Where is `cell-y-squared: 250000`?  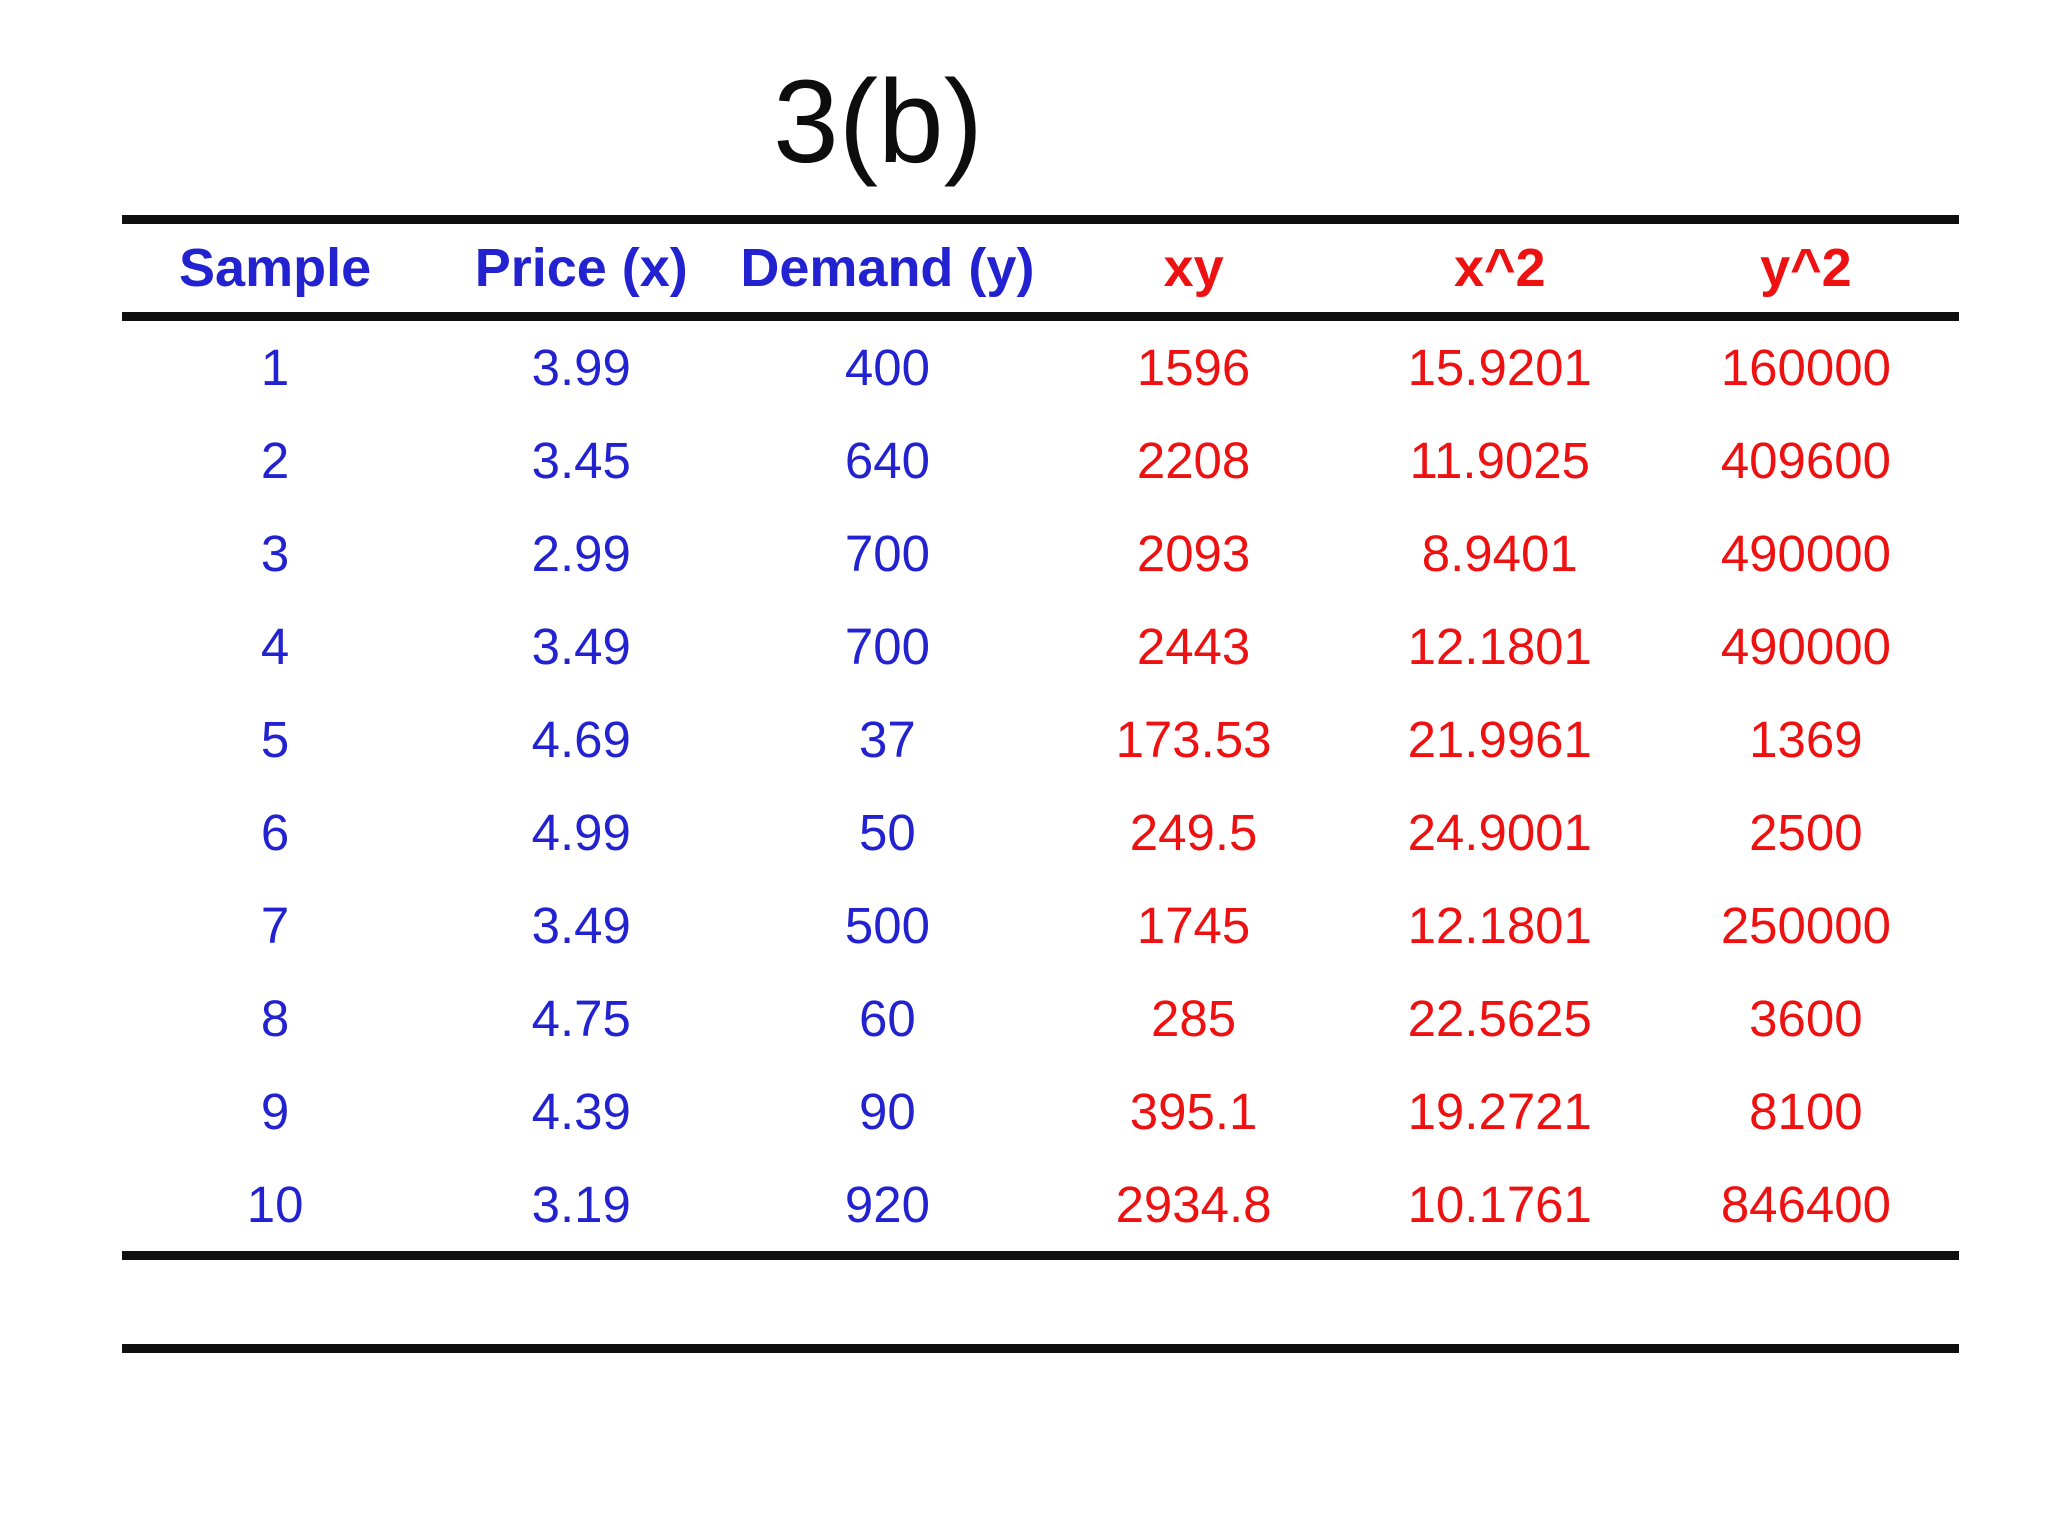
cell-y-squared: 250000 is located at coordinates (1805, 925).